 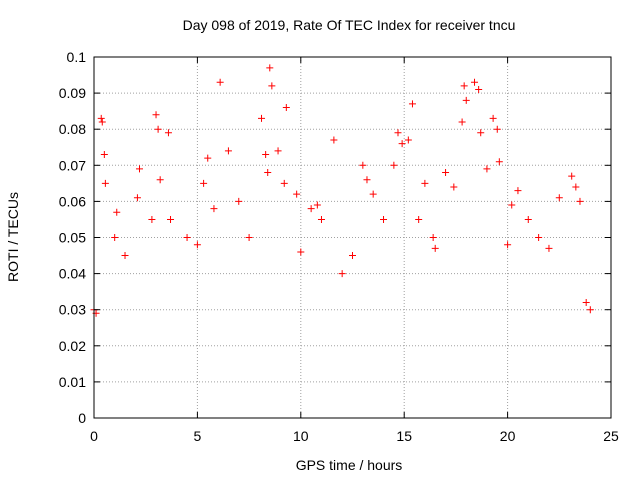 I want to click on y-tick-label: 0.02, so click(x=72, y=346).